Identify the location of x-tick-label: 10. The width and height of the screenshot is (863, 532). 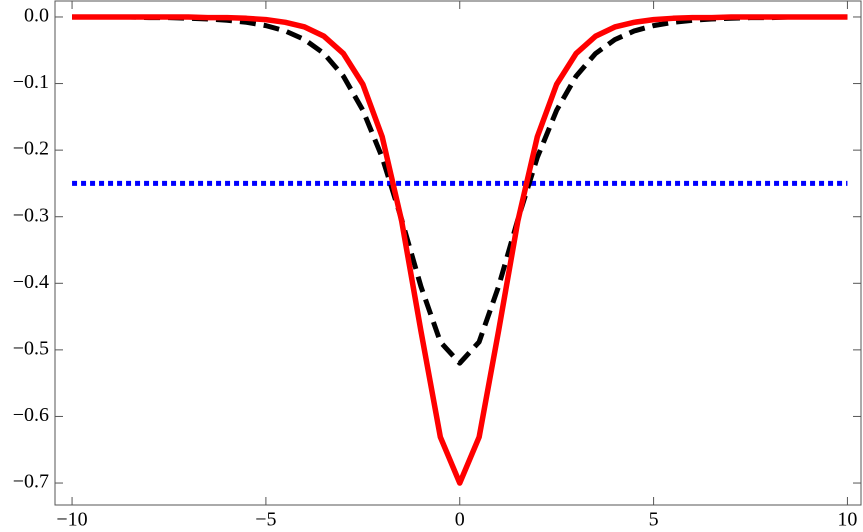
(847, 520).